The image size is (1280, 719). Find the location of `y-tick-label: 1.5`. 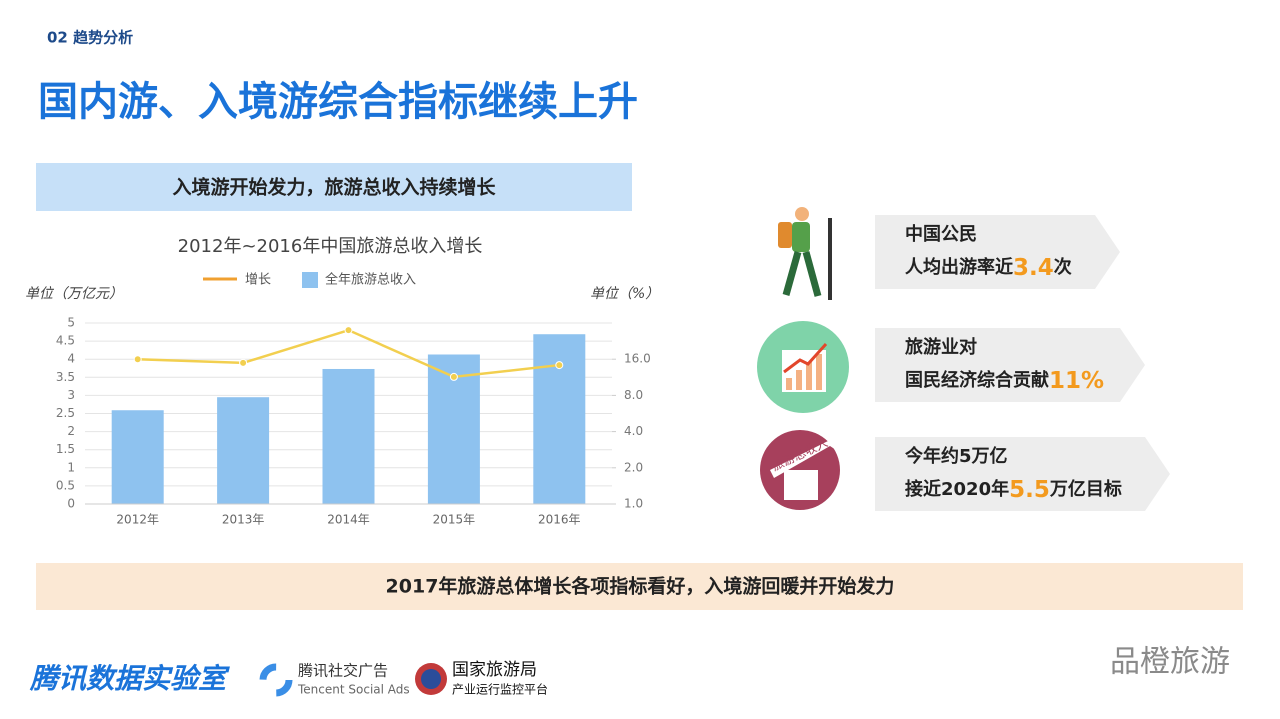

y-tick-label: 1.5 is located at coordinates (65, 449).